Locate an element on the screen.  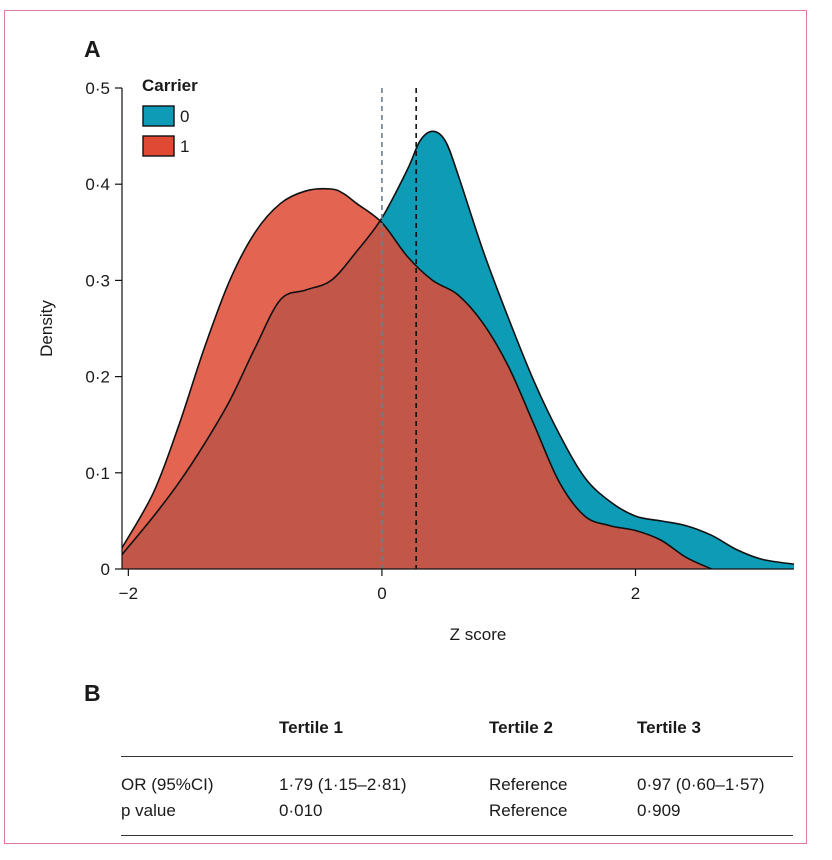
legend-label-carrier-0: 0 is located at coordinates (184, 116).